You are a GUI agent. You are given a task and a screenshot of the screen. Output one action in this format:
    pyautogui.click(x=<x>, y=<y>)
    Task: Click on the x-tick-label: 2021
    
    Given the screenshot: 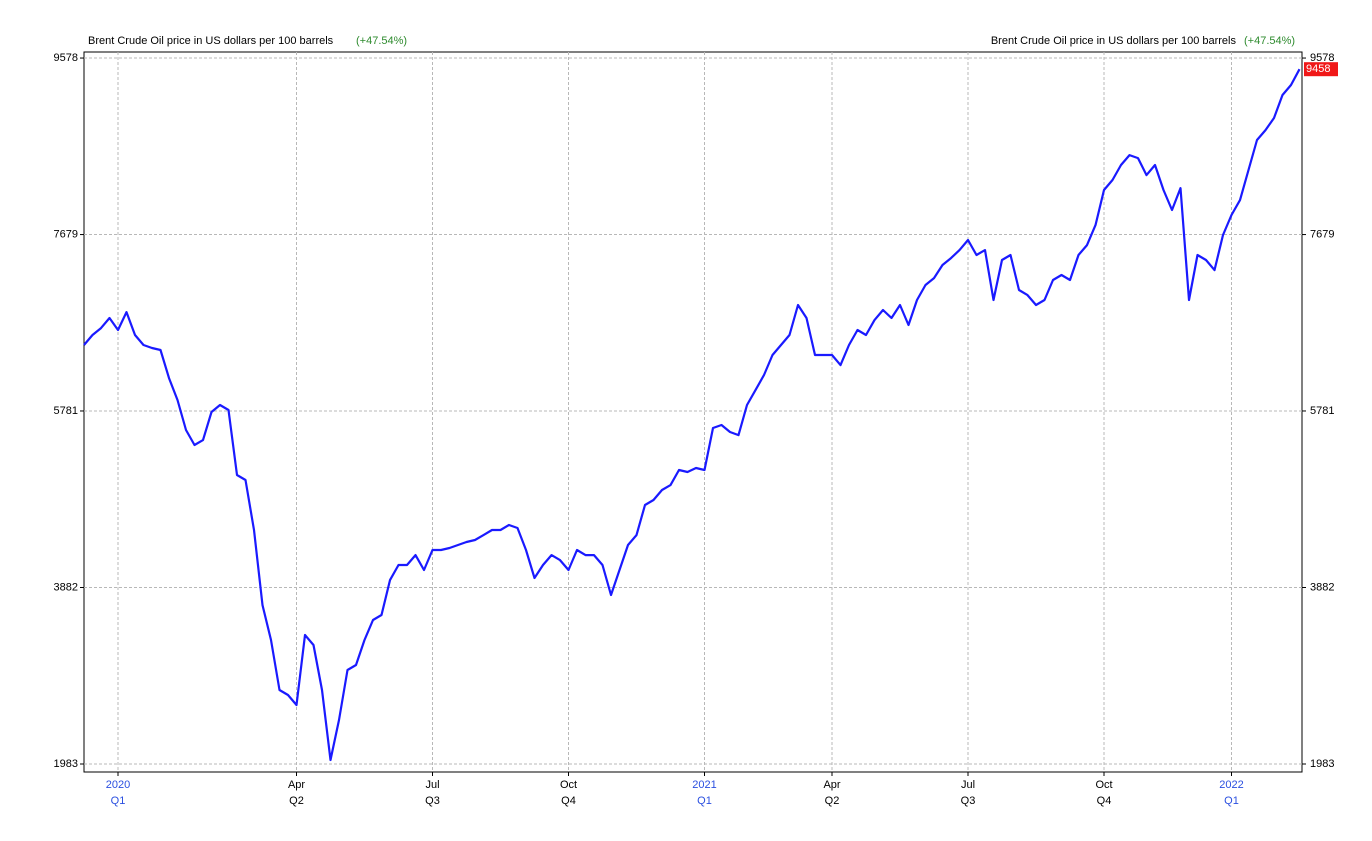 What is the action you would take?
    pyautogui.click(x=704, y=785)
    